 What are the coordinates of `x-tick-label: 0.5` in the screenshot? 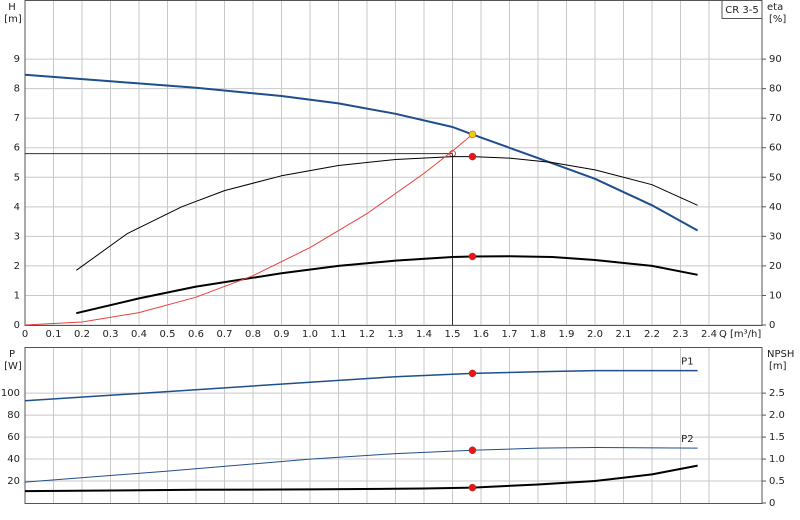 It's located at (168, 334).